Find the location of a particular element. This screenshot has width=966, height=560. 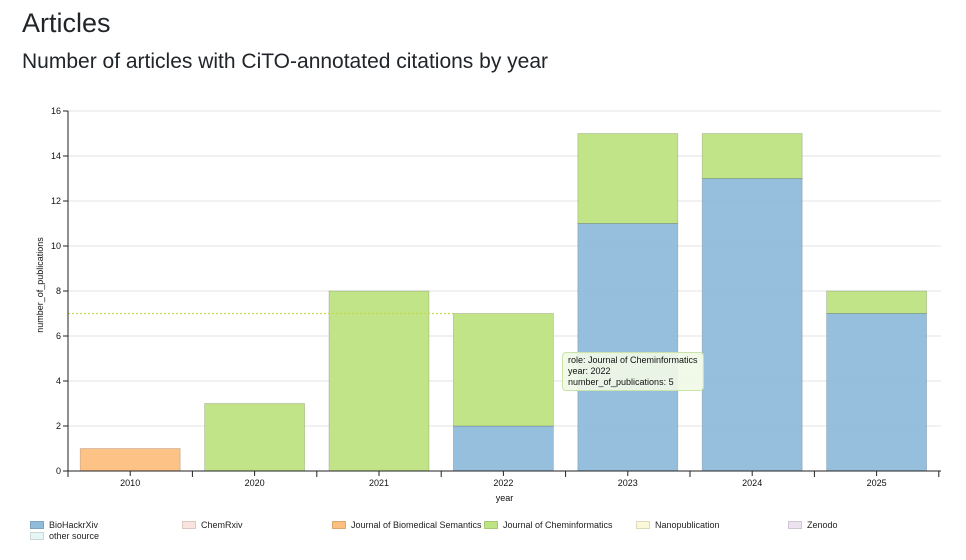

x-tick-label: 2024 is located at coordinates (752, 483).